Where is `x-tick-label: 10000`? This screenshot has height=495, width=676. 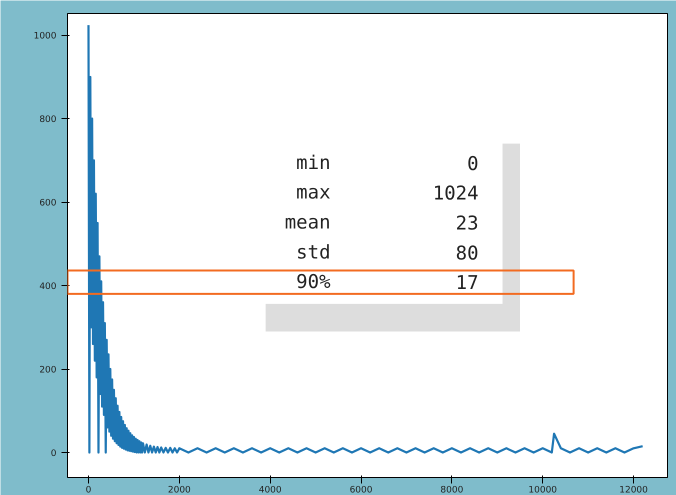 x-tick-label: 10000 is located at coordinates (543, 490).